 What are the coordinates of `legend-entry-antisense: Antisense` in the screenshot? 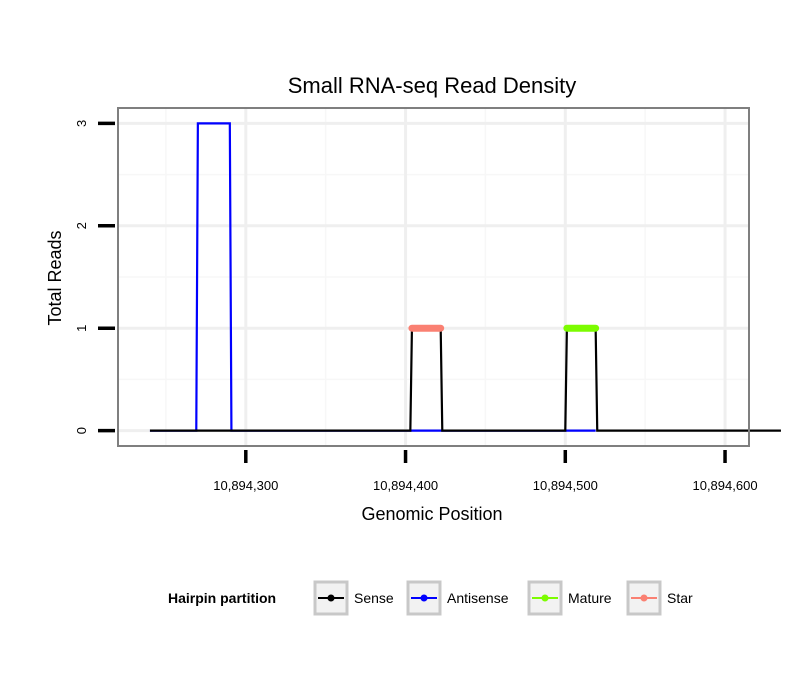 It's located at (457, 598).